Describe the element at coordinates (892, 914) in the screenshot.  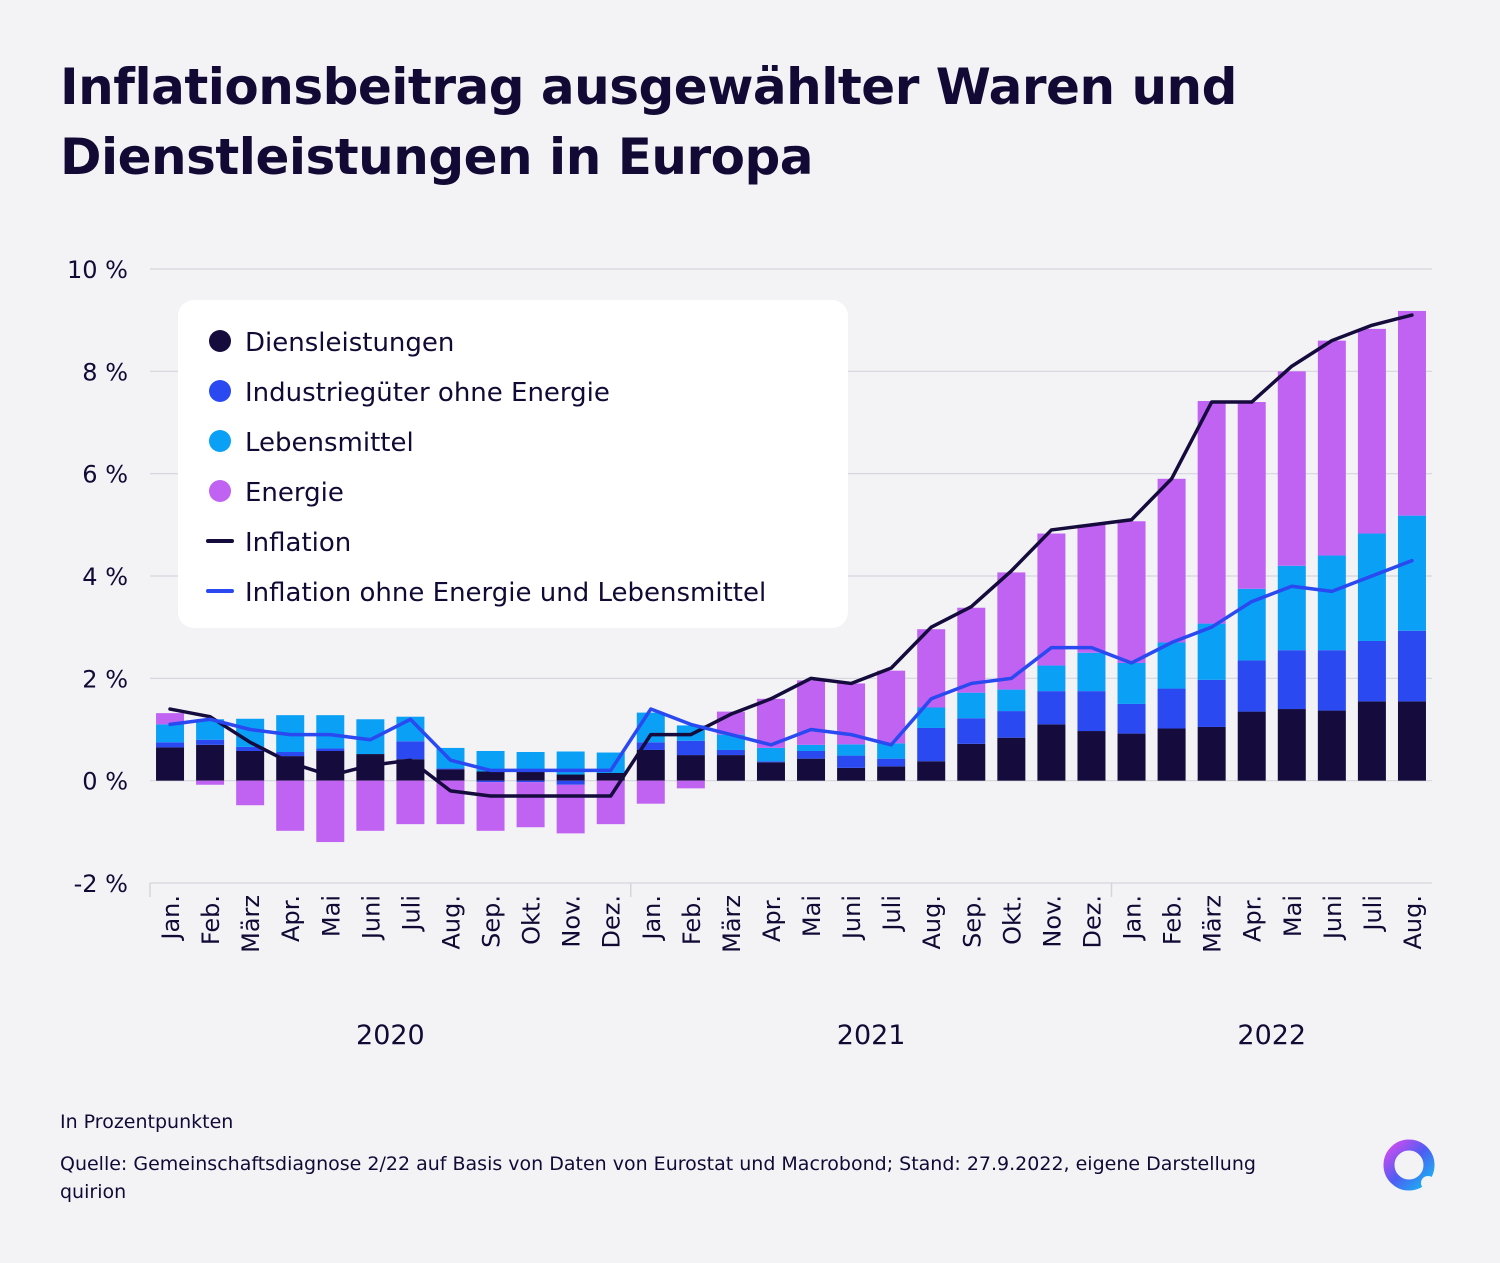
I see `x-tick-label: Juli` at that location.